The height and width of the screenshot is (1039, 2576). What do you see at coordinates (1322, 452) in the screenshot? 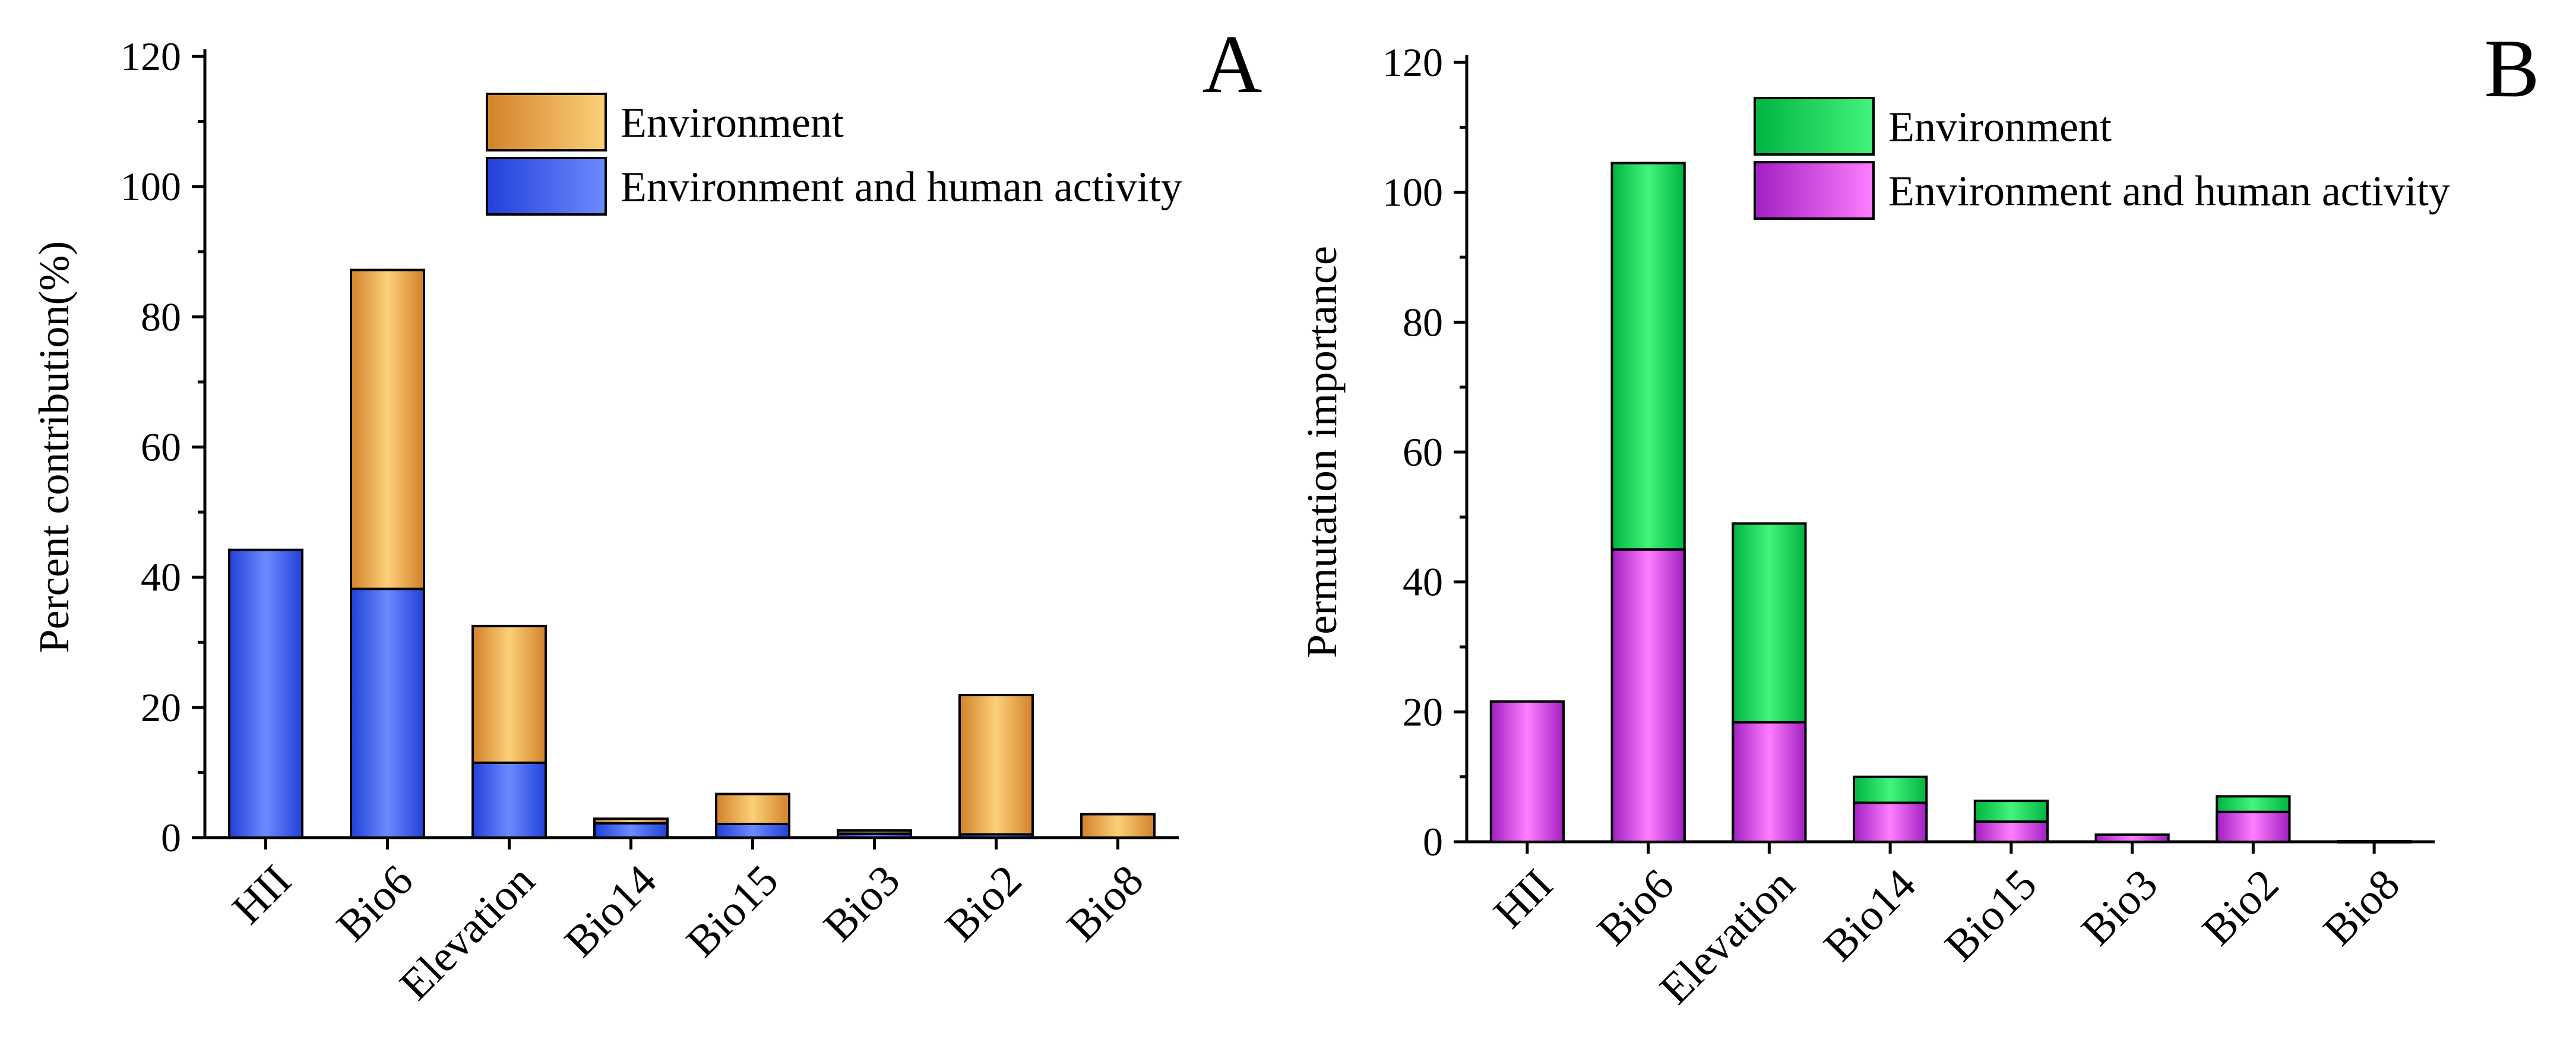
I see `y-axis-label: Permutation importance` at bounding box center [1322, 452].